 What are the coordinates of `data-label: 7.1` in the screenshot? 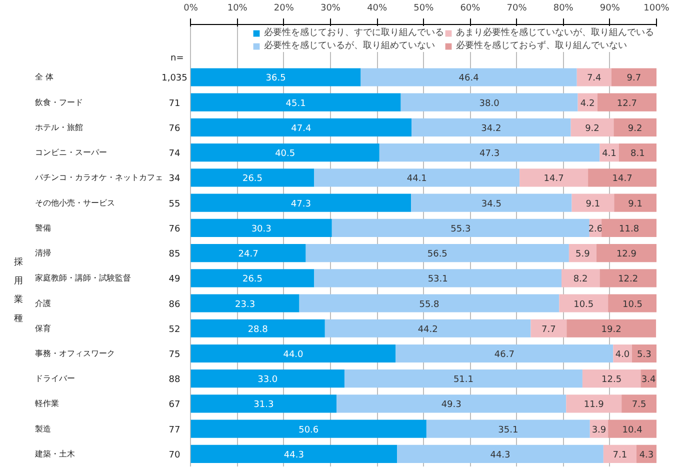 It's located at (620, 455).